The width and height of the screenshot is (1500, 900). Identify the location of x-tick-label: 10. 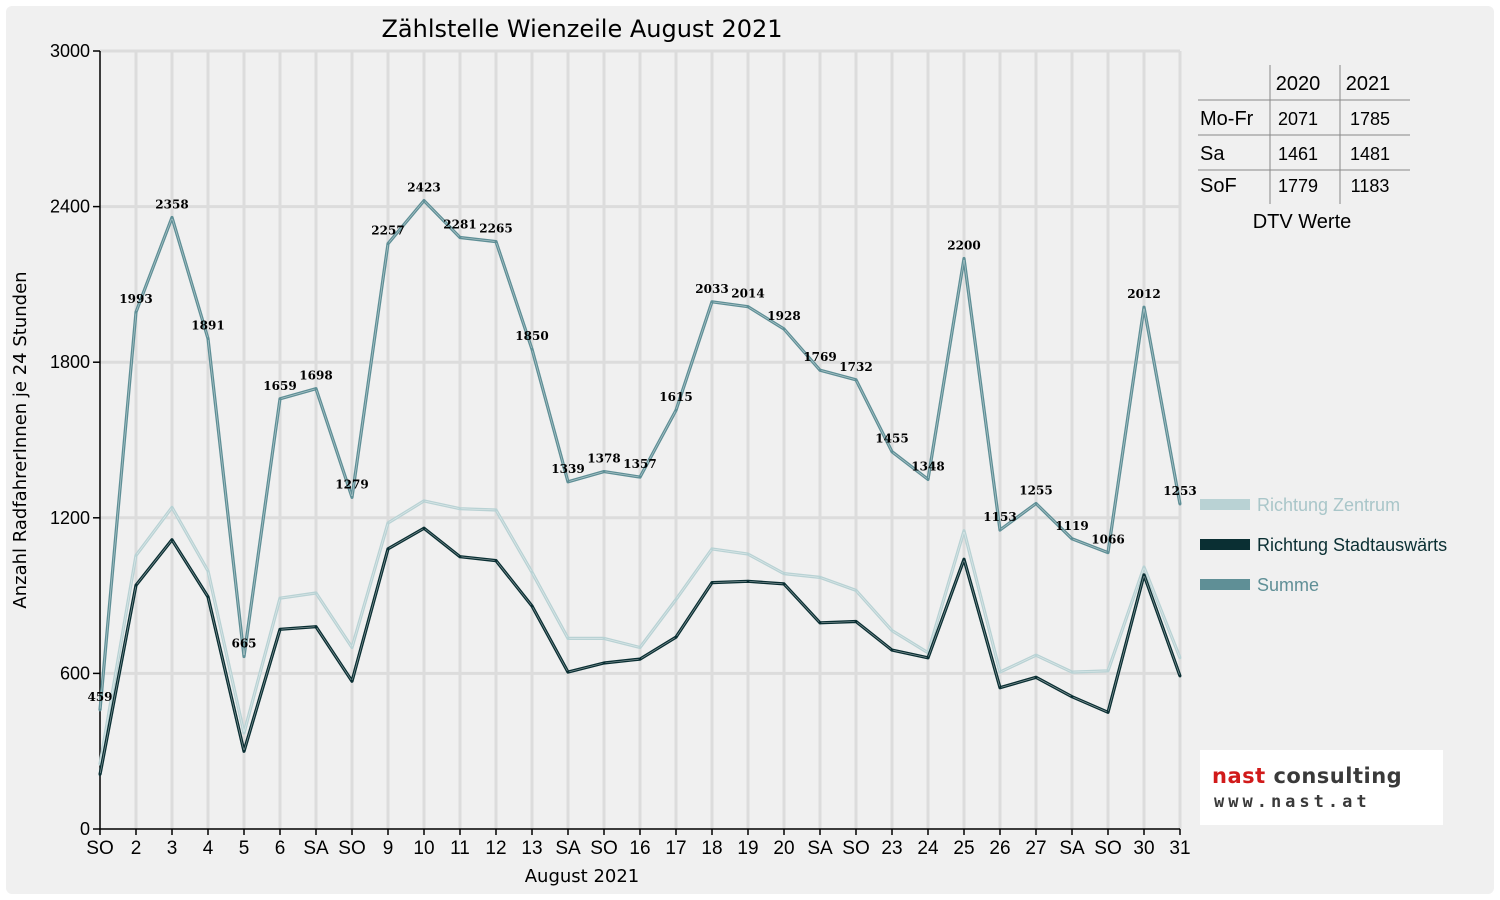
(423, 848).